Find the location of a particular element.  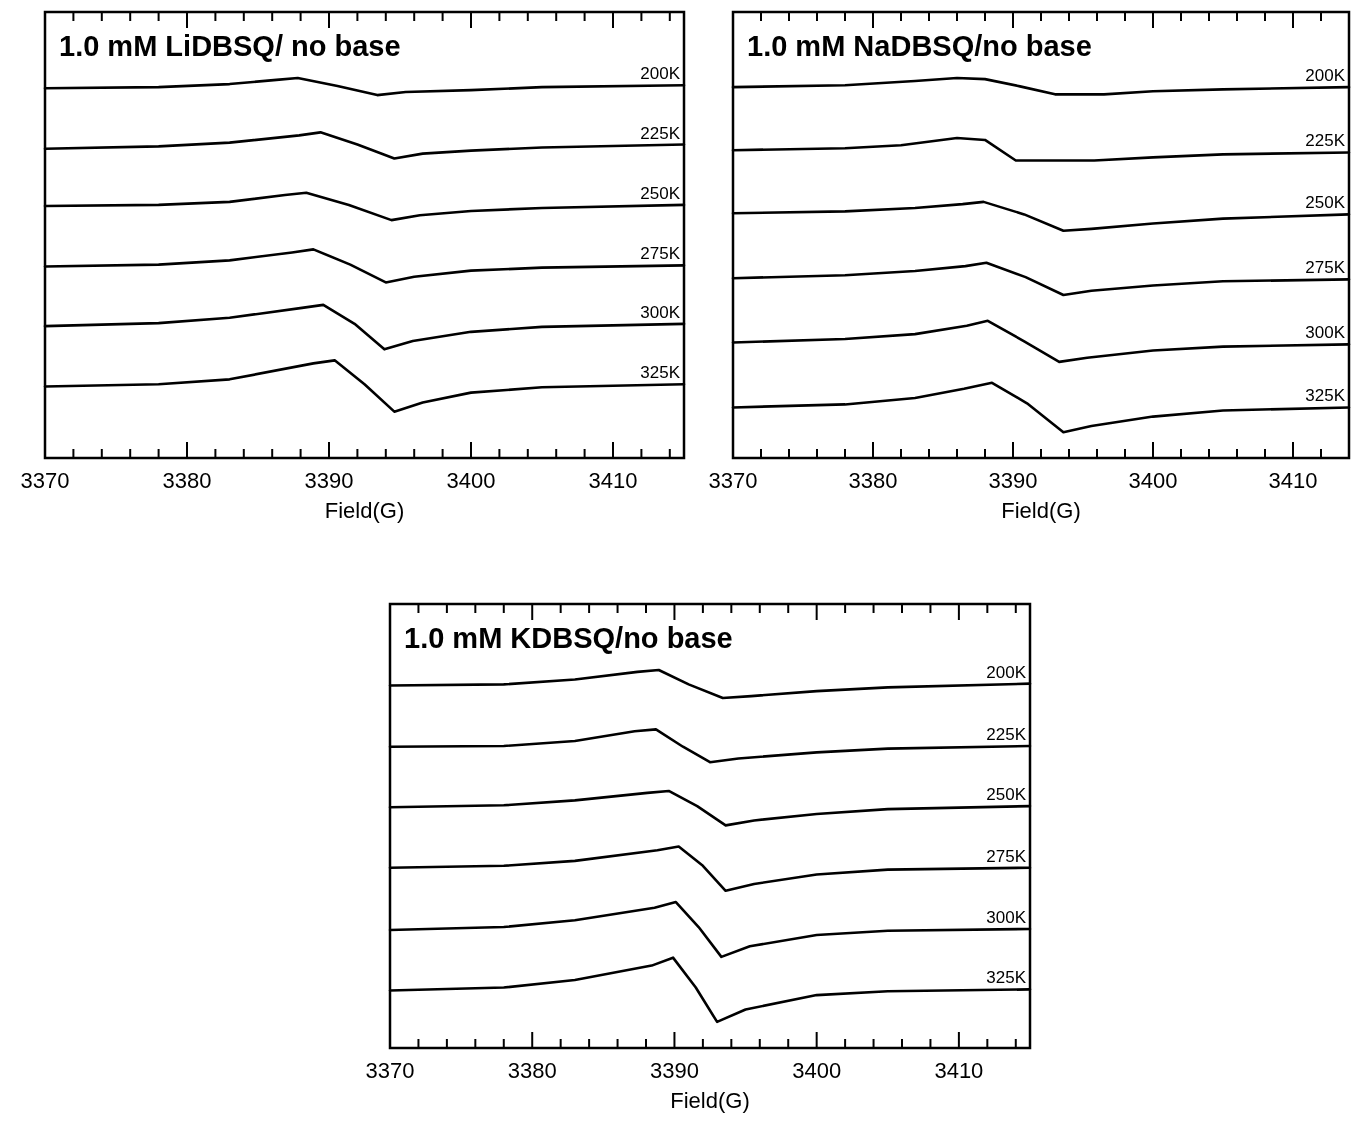

chart-title: 1.0 mM LiDBSQ/ no base is located at coordinates (230, 46).